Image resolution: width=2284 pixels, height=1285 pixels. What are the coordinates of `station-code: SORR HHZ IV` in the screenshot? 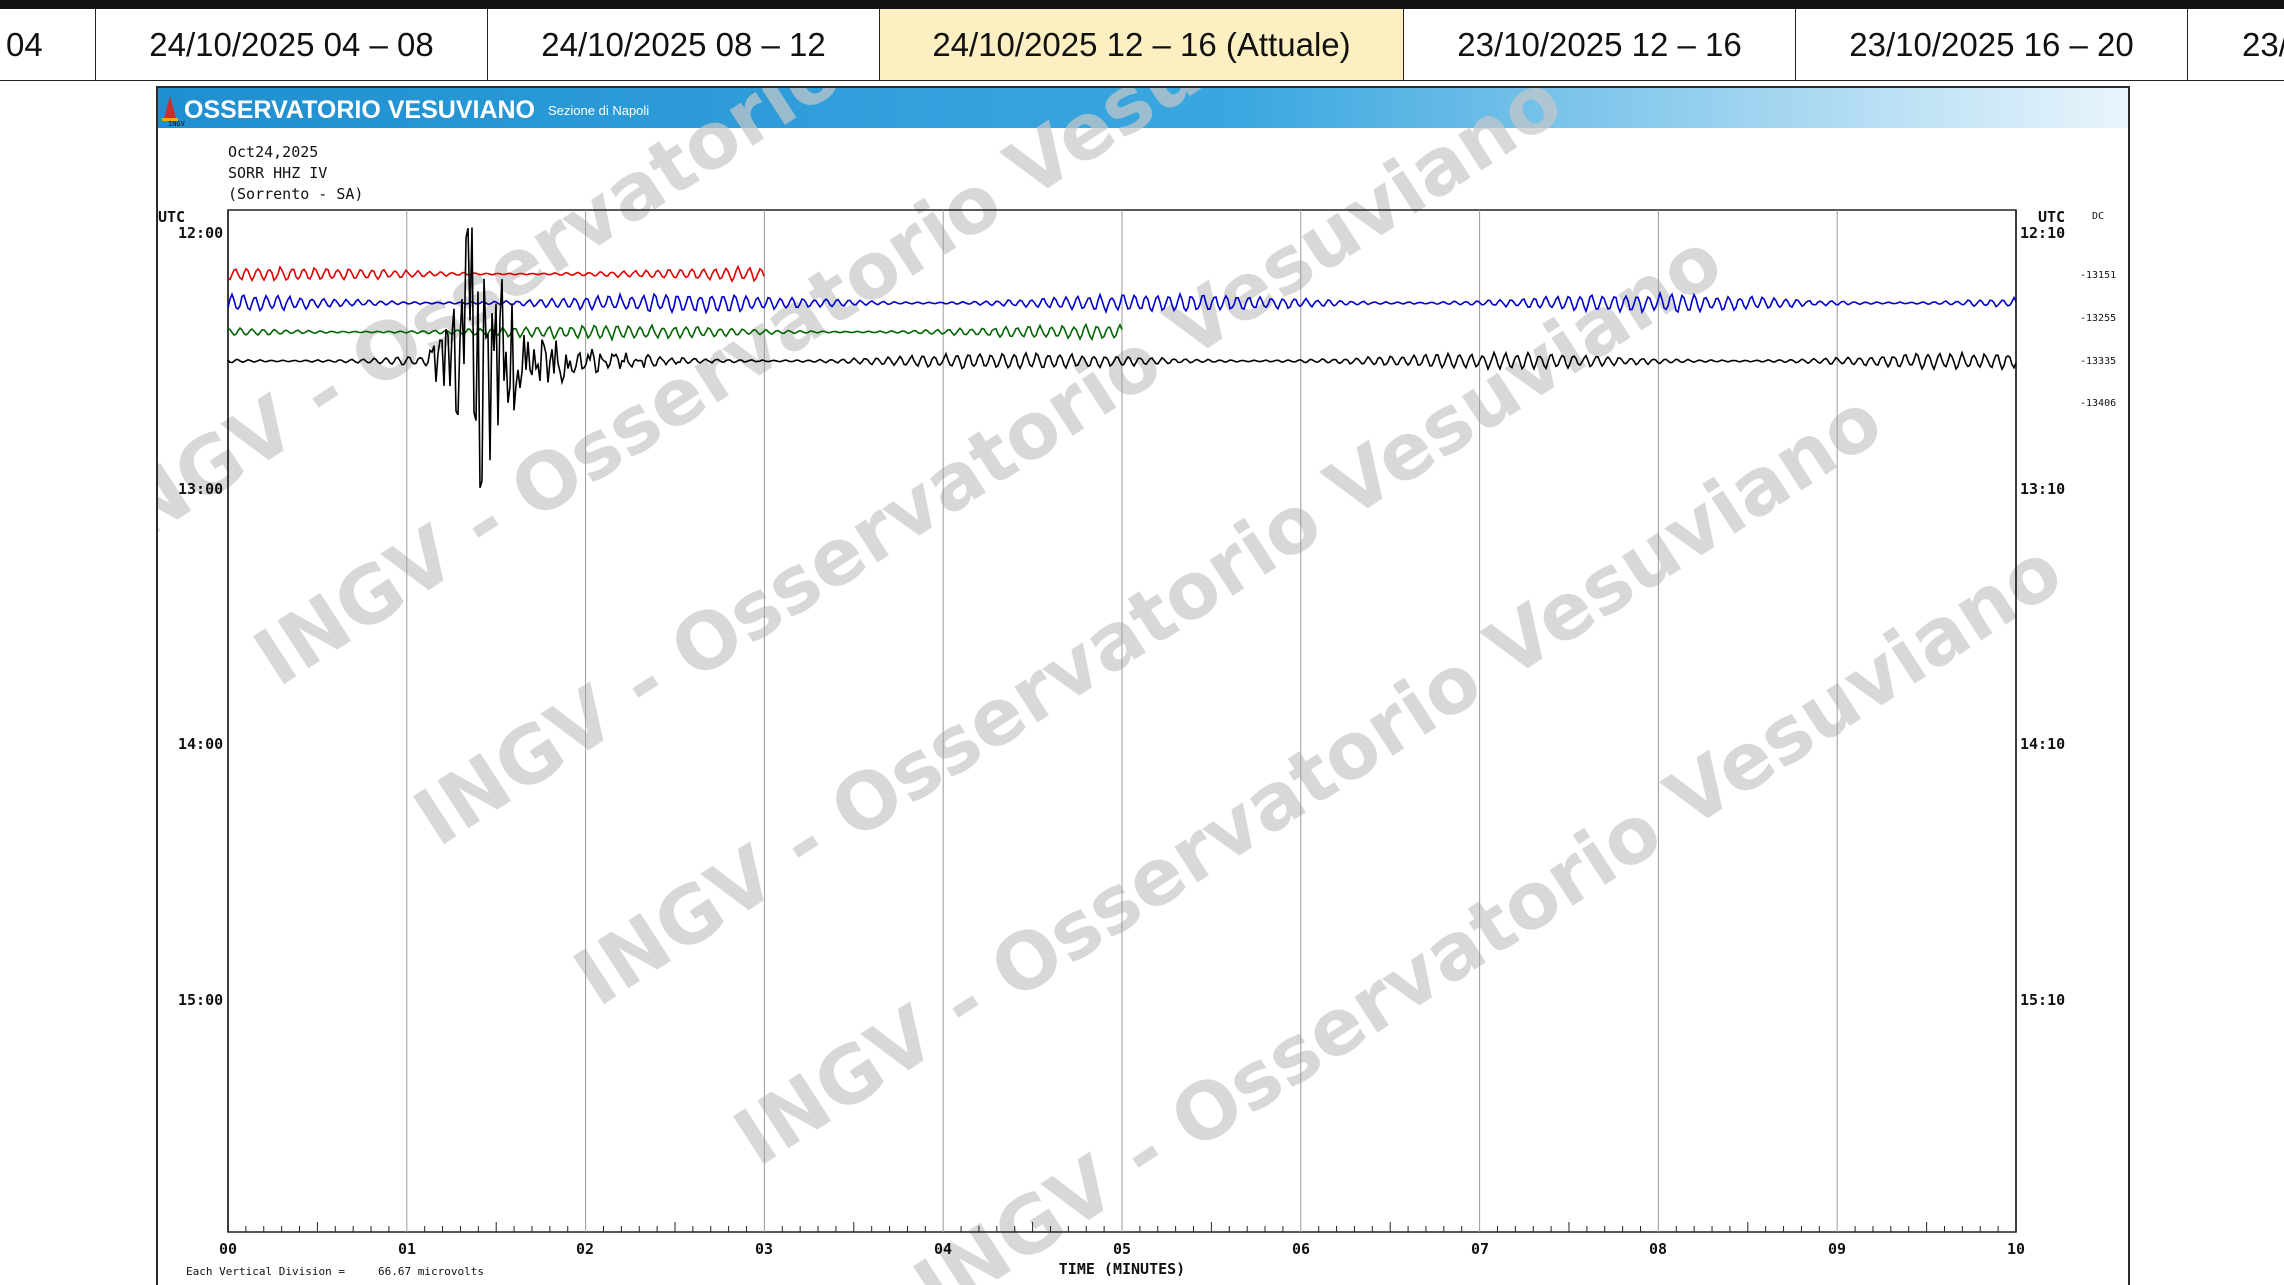 It's located at (277, 173).